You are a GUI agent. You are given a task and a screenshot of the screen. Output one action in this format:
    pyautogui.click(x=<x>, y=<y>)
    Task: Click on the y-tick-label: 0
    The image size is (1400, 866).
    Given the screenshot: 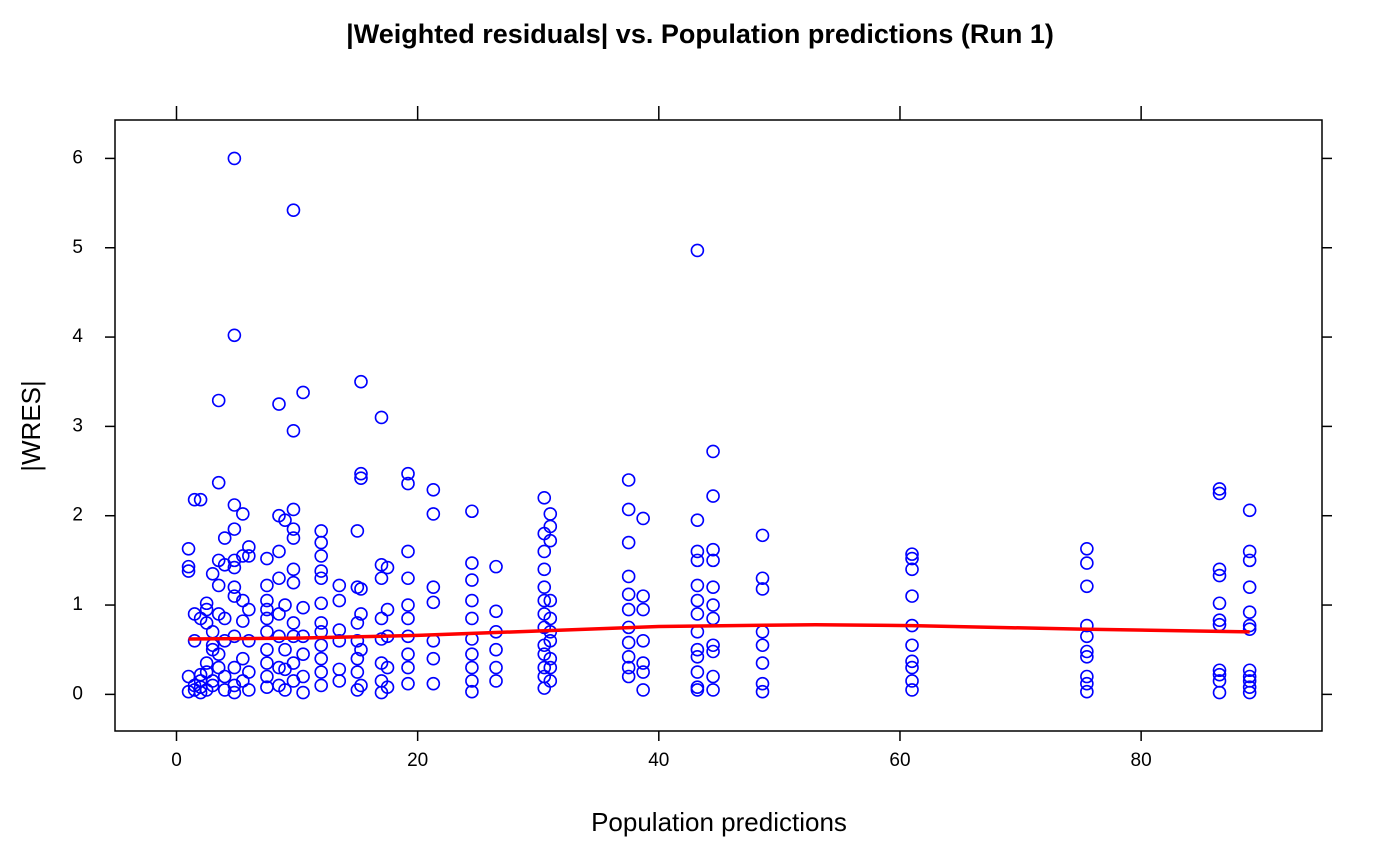 What is the action you would take?
    pyautogui.click(x=77, y=693)
    